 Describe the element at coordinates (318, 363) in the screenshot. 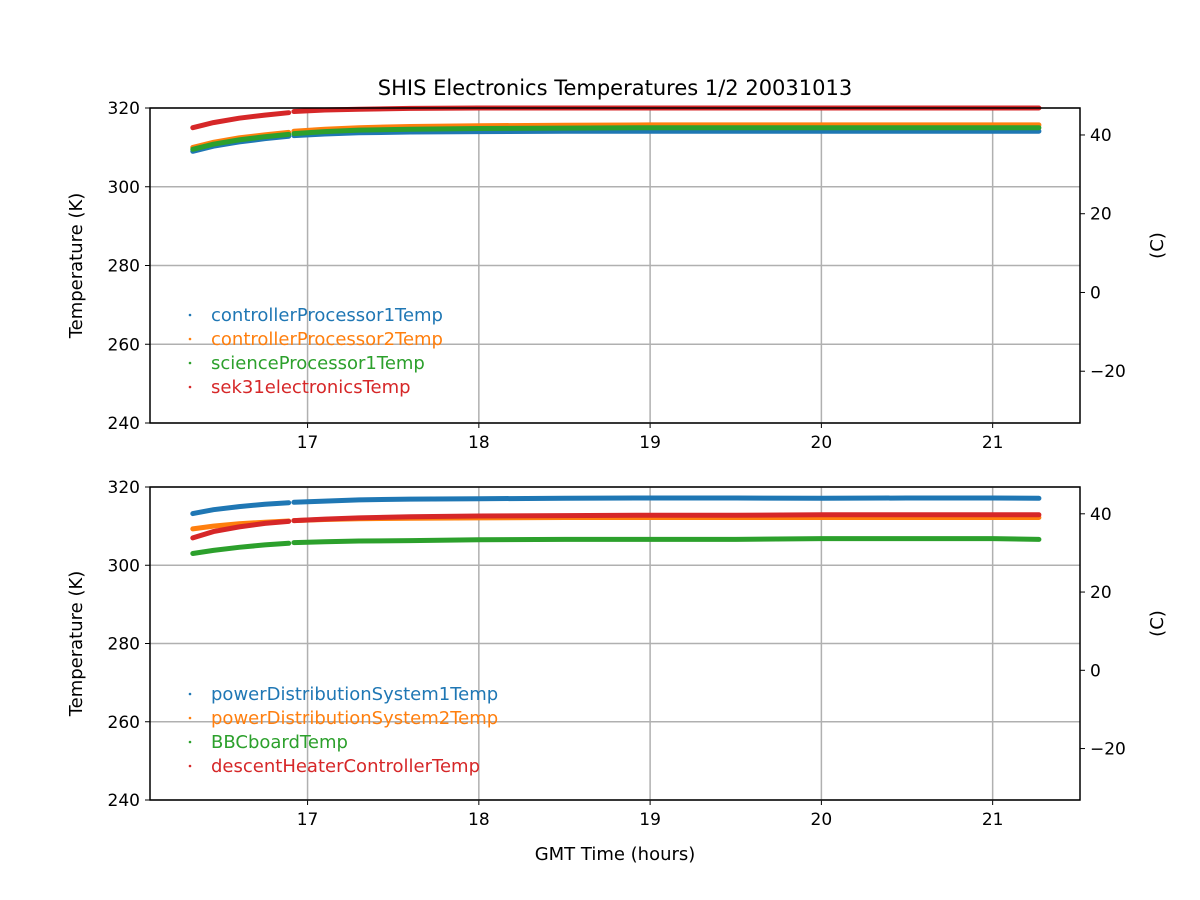

I see `legend-label: scienceProcessor1Temp` at that location.